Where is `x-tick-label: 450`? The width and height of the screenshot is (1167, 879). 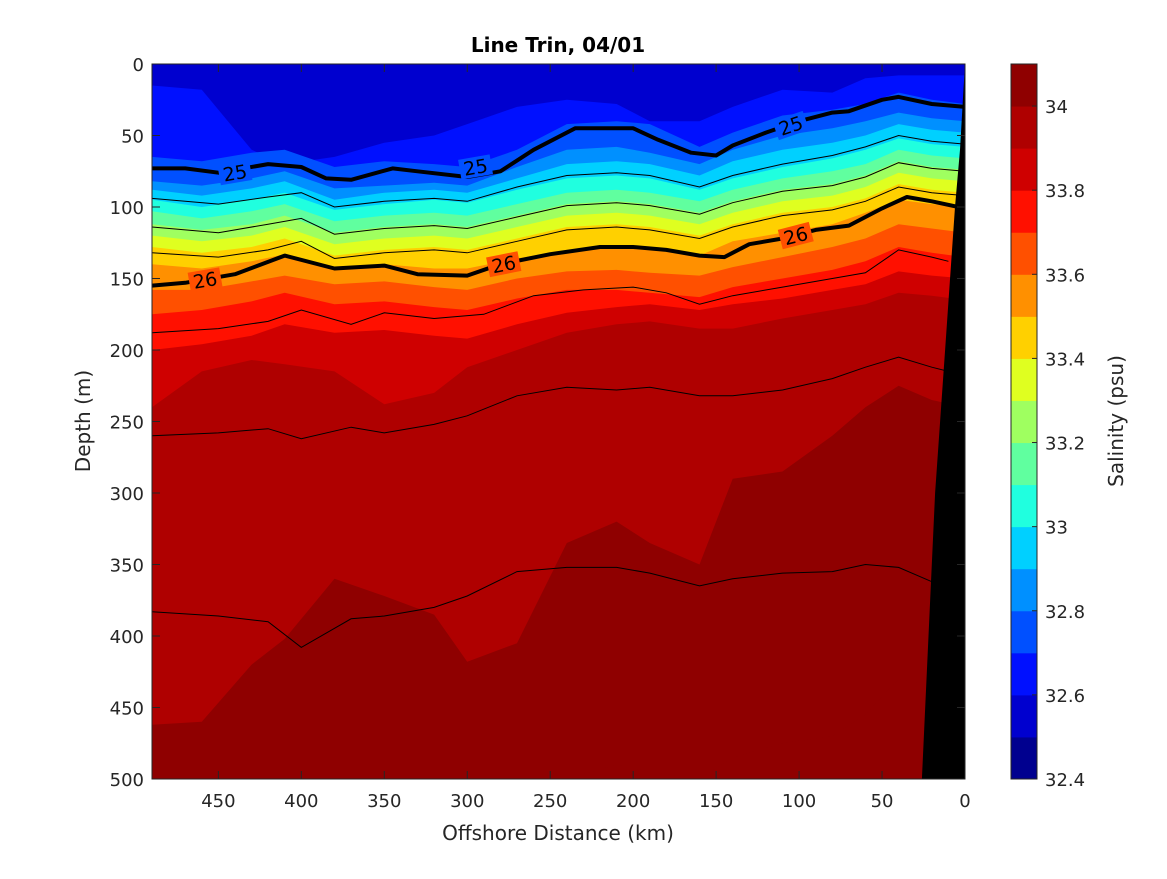
x-tick-label: 450 is located at coordinates (218, 801).